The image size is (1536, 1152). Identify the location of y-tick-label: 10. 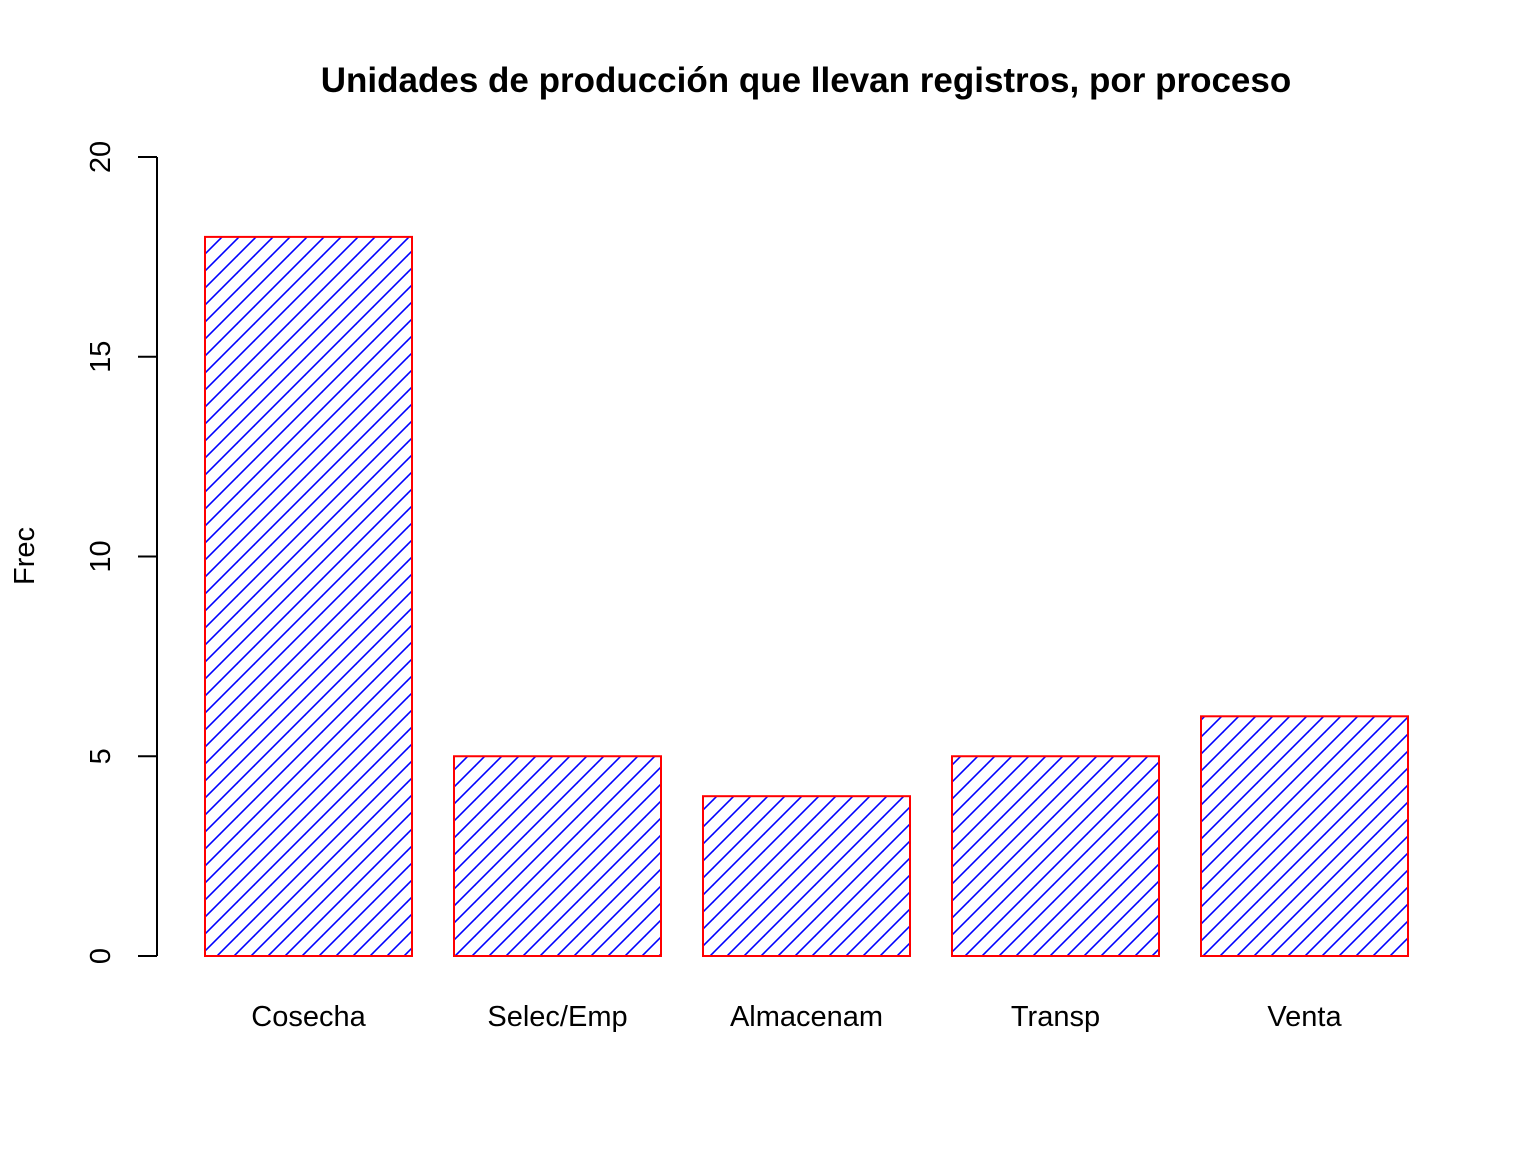
(101, 556).